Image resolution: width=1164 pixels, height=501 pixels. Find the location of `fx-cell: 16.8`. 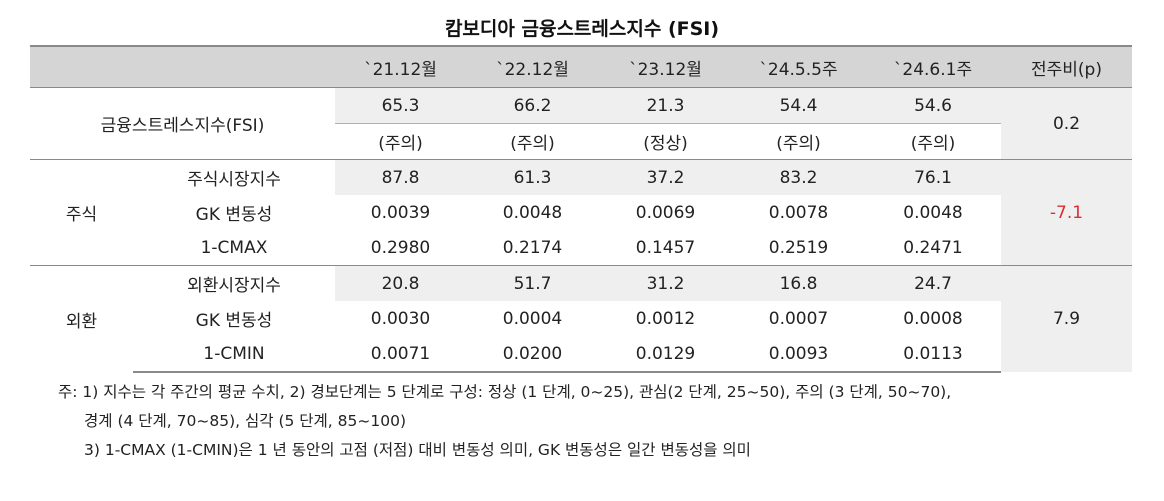

fx-cell: 16.8 is located at coordinates (798, 283).